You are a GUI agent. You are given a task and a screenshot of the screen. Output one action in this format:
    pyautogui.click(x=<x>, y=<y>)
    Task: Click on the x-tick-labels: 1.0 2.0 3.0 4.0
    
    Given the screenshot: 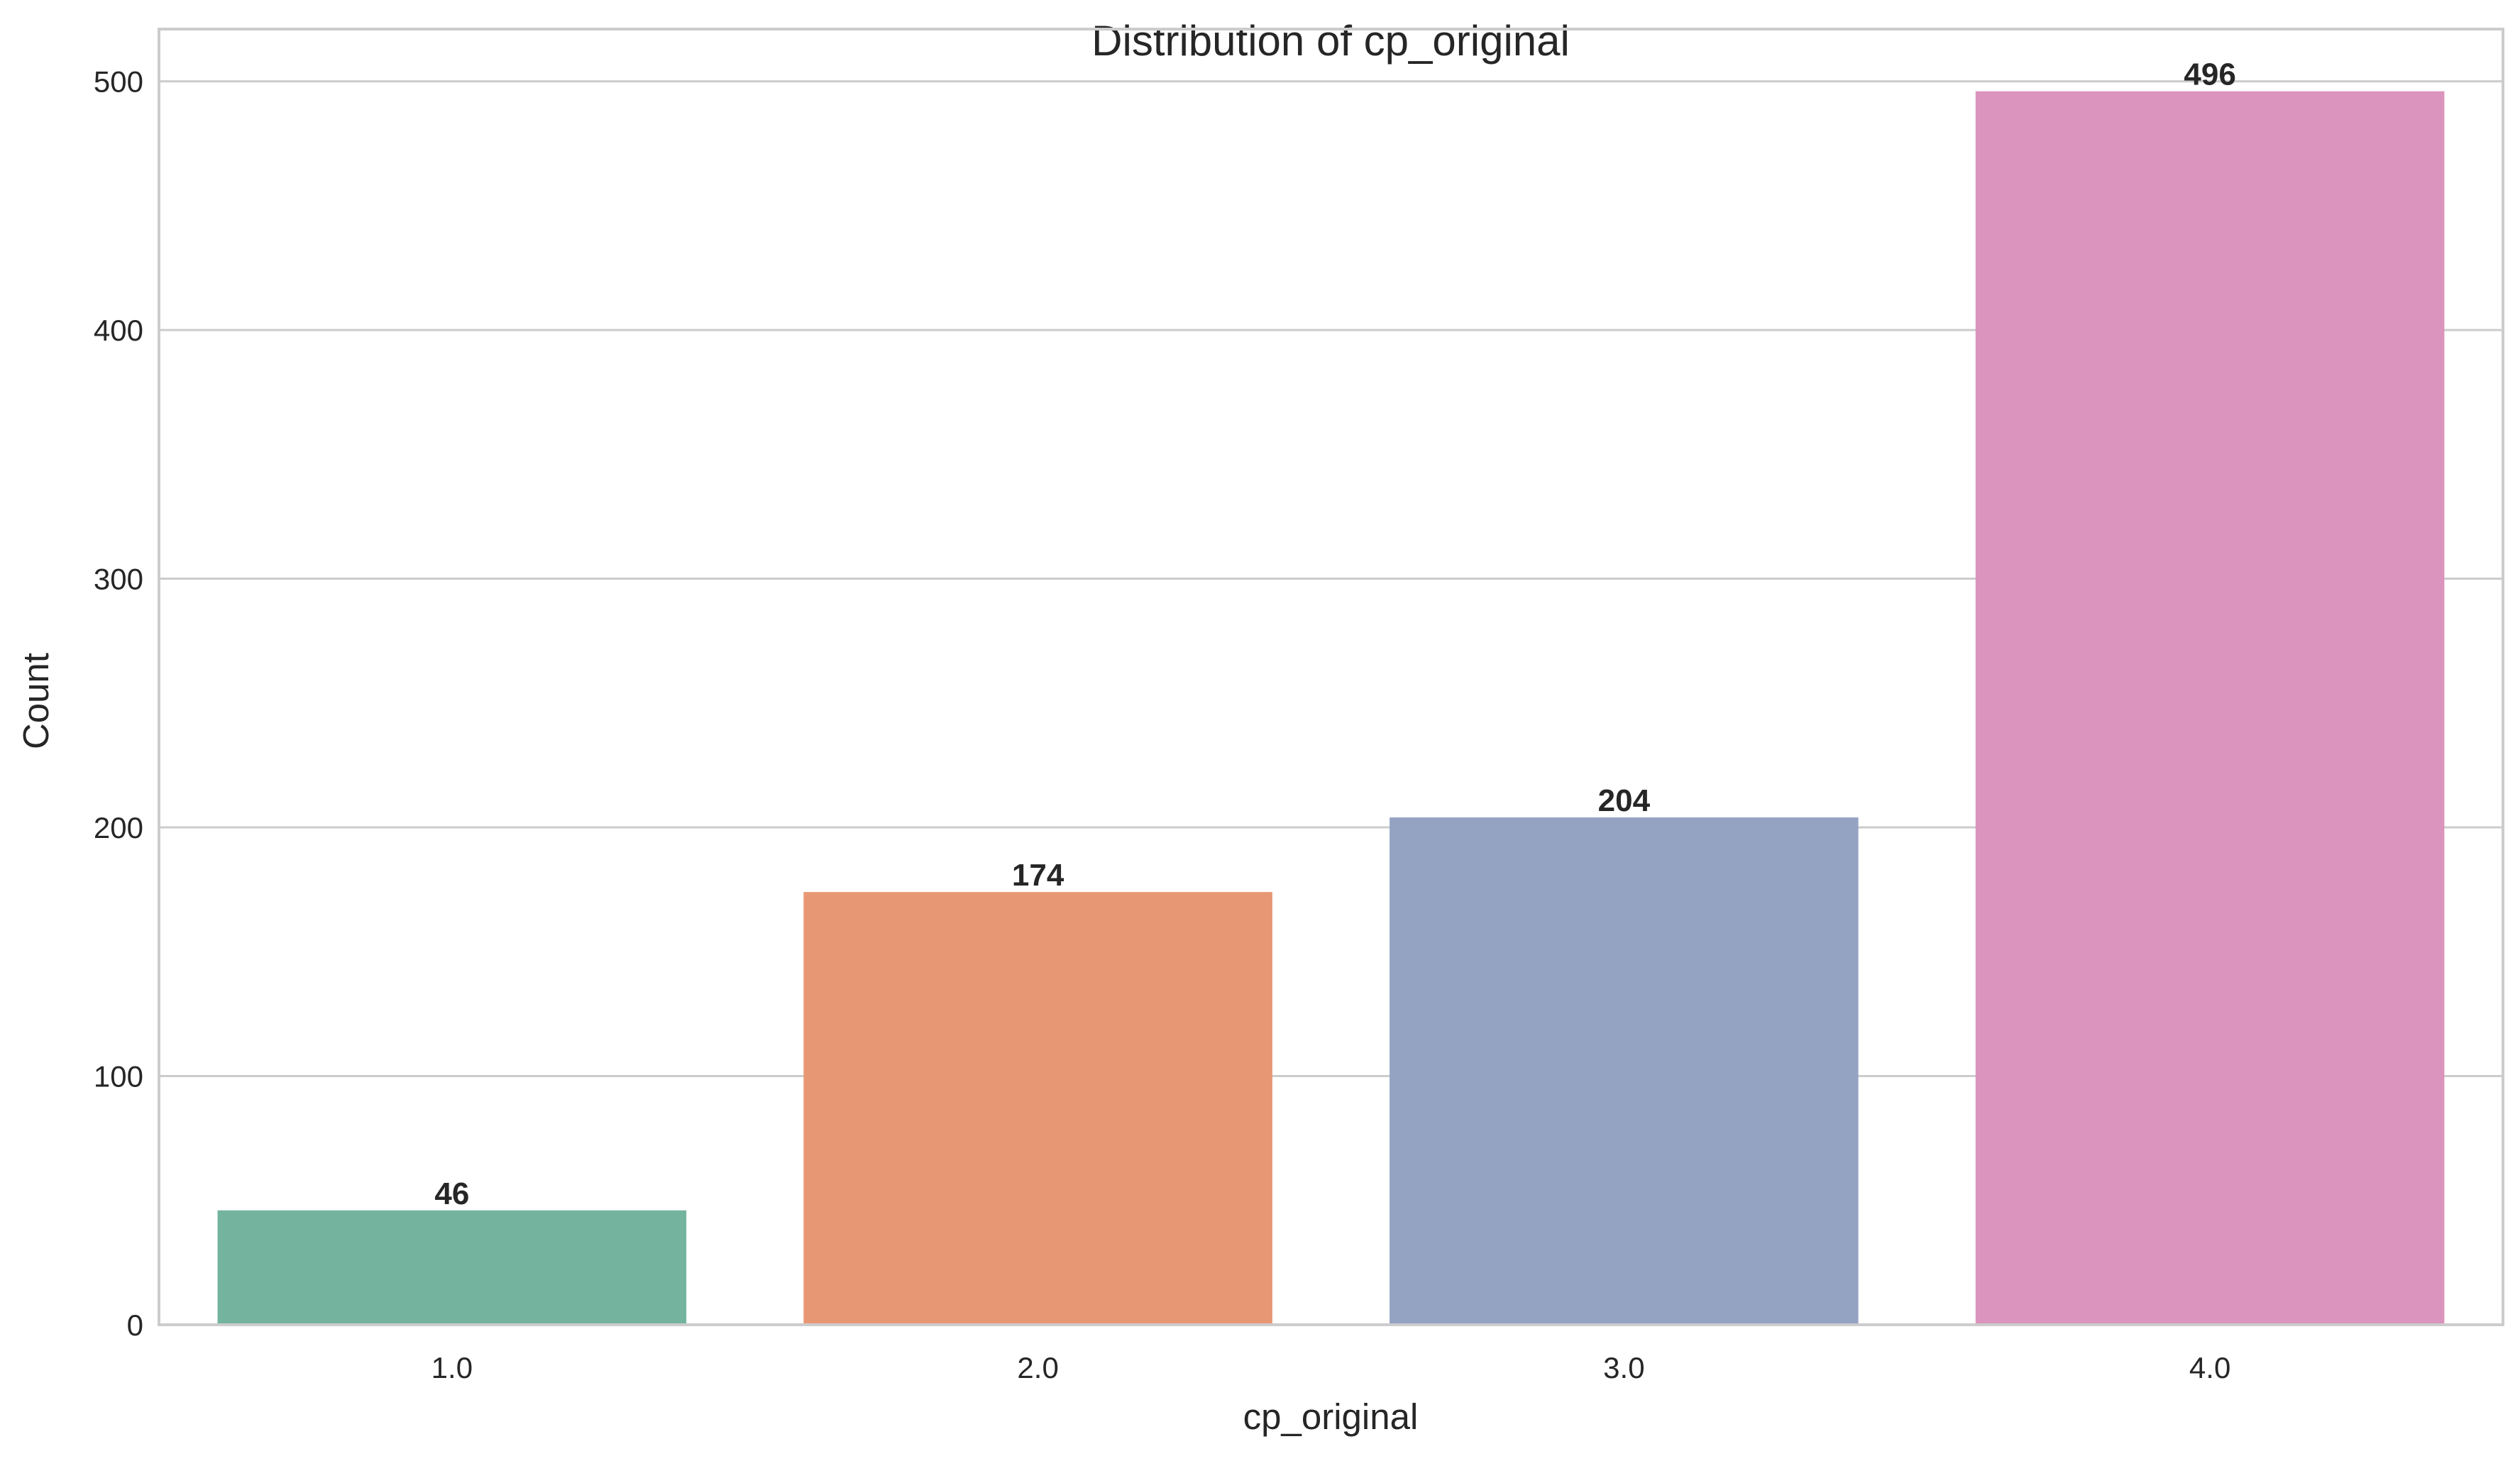 What is the action you would take?
    pyautogui.click(x=1331, y=1368)
    